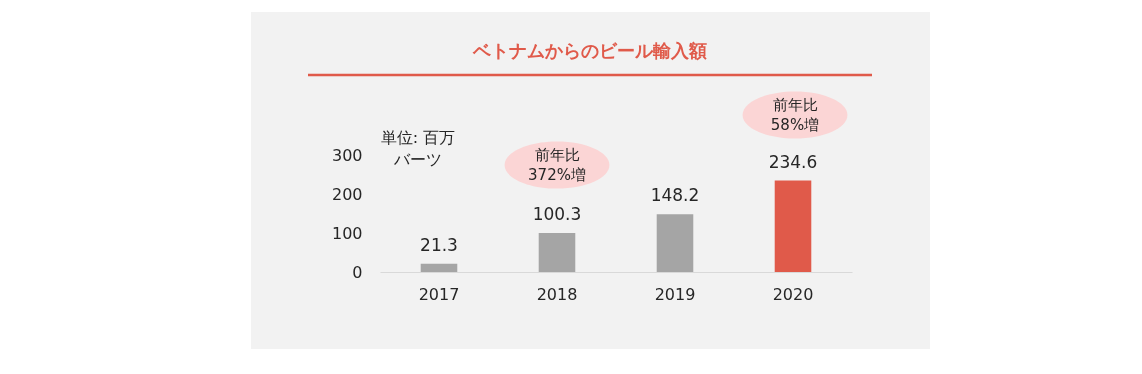 The image size is (1142, 374). I want to click on x-tick-label: 2020, so click(793, 294).